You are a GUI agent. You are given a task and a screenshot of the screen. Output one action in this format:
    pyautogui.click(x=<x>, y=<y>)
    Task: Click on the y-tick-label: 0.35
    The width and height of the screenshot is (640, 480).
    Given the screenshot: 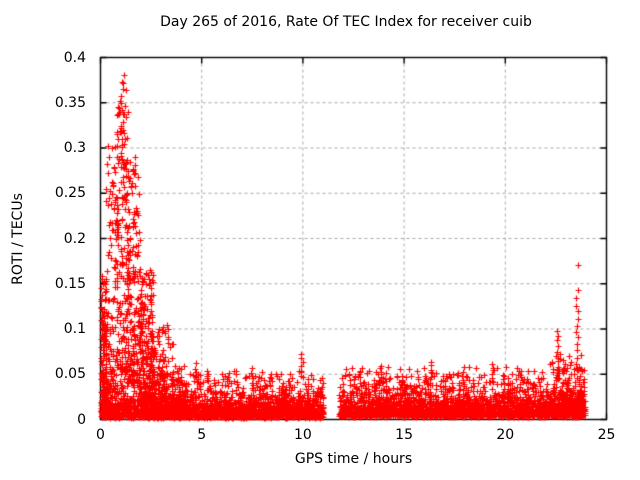 What is the action you would take?
    pyautogui.click(x=70, y=102)
    